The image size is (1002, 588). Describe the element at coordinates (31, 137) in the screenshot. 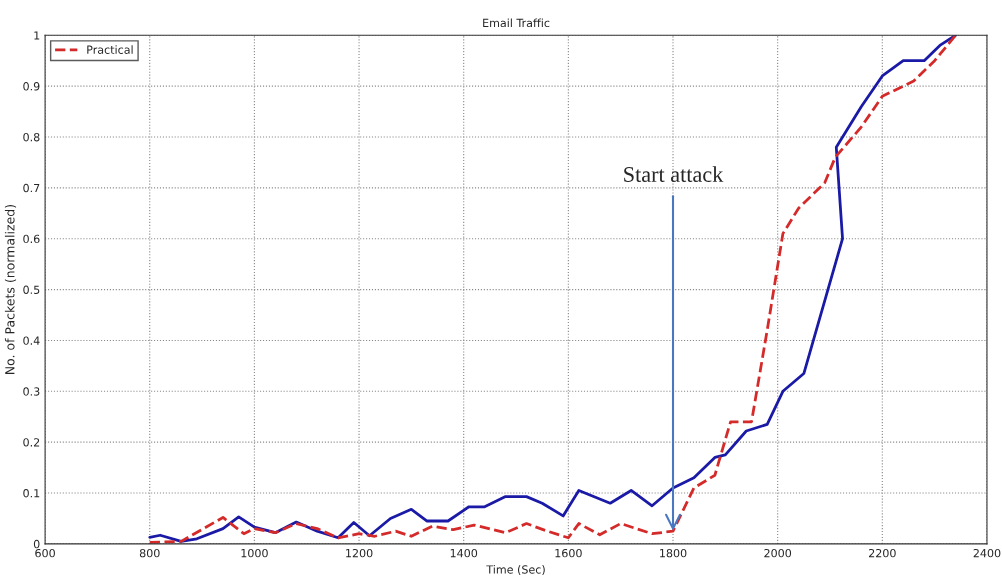

I see `y-tick-label: 0.8` at that location.